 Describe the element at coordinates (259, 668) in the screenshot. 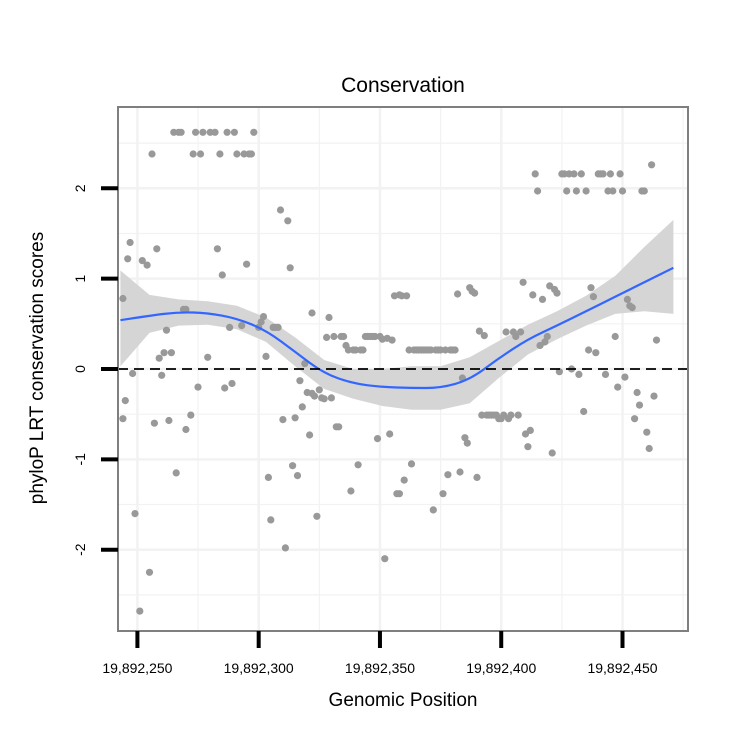

I see `x-tick-label: 19,892,300` at that location.